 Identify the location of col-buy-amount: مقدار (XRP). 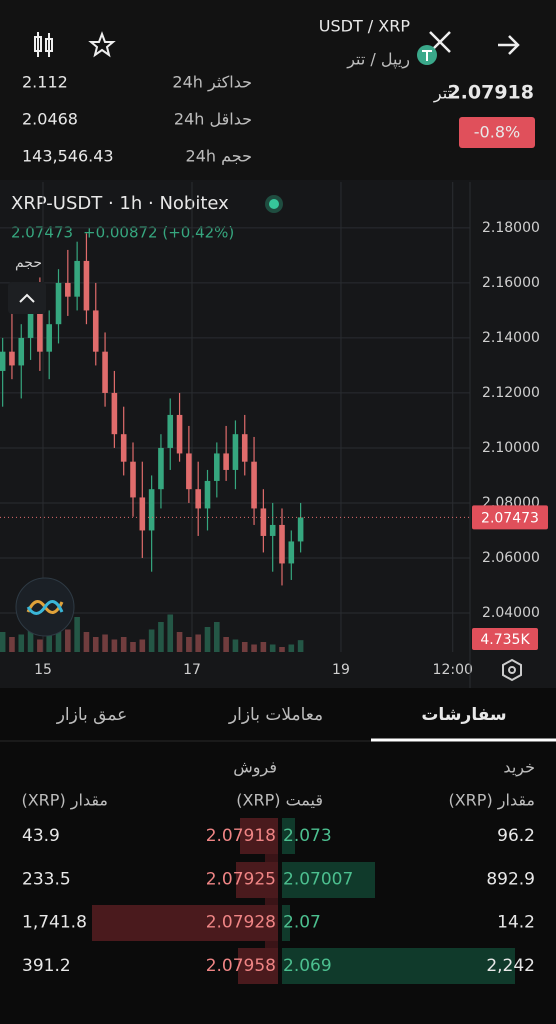
(491, 801).